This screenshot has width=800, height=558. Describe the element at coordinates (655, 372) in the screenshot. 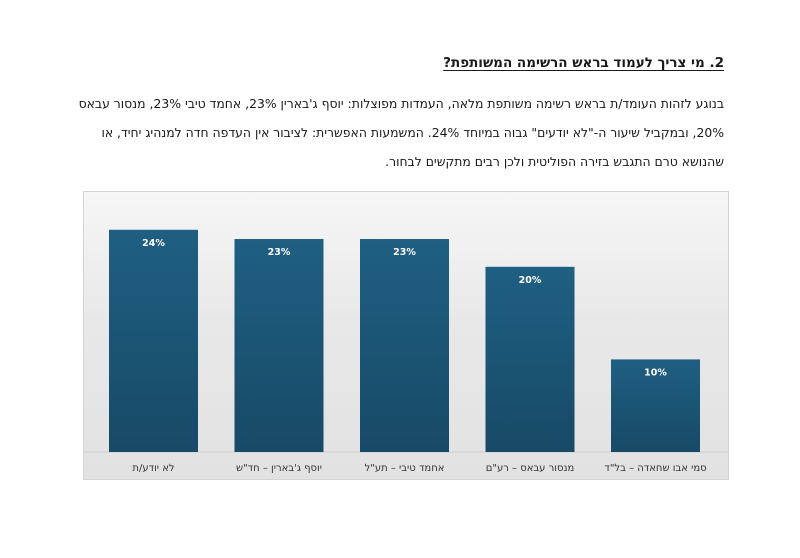

I see `bar-value-label-5: 10%` at that location.